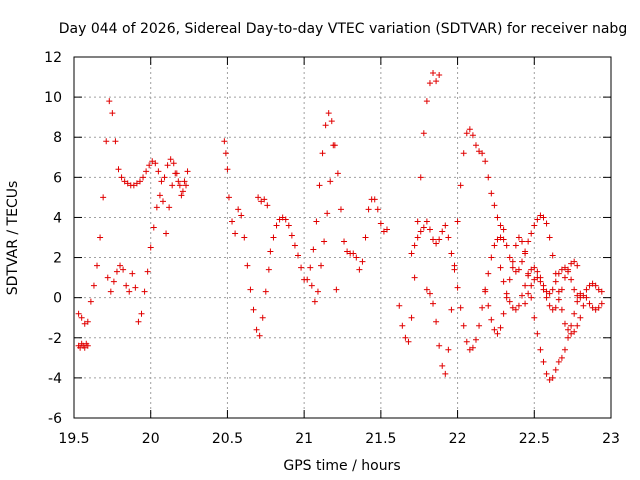 Image resolution: width=640 pixels, height=480 pixels. Describe the element at coordinates (53, 98) in the screenshot. I see `y-tick-label: 10` at that location.